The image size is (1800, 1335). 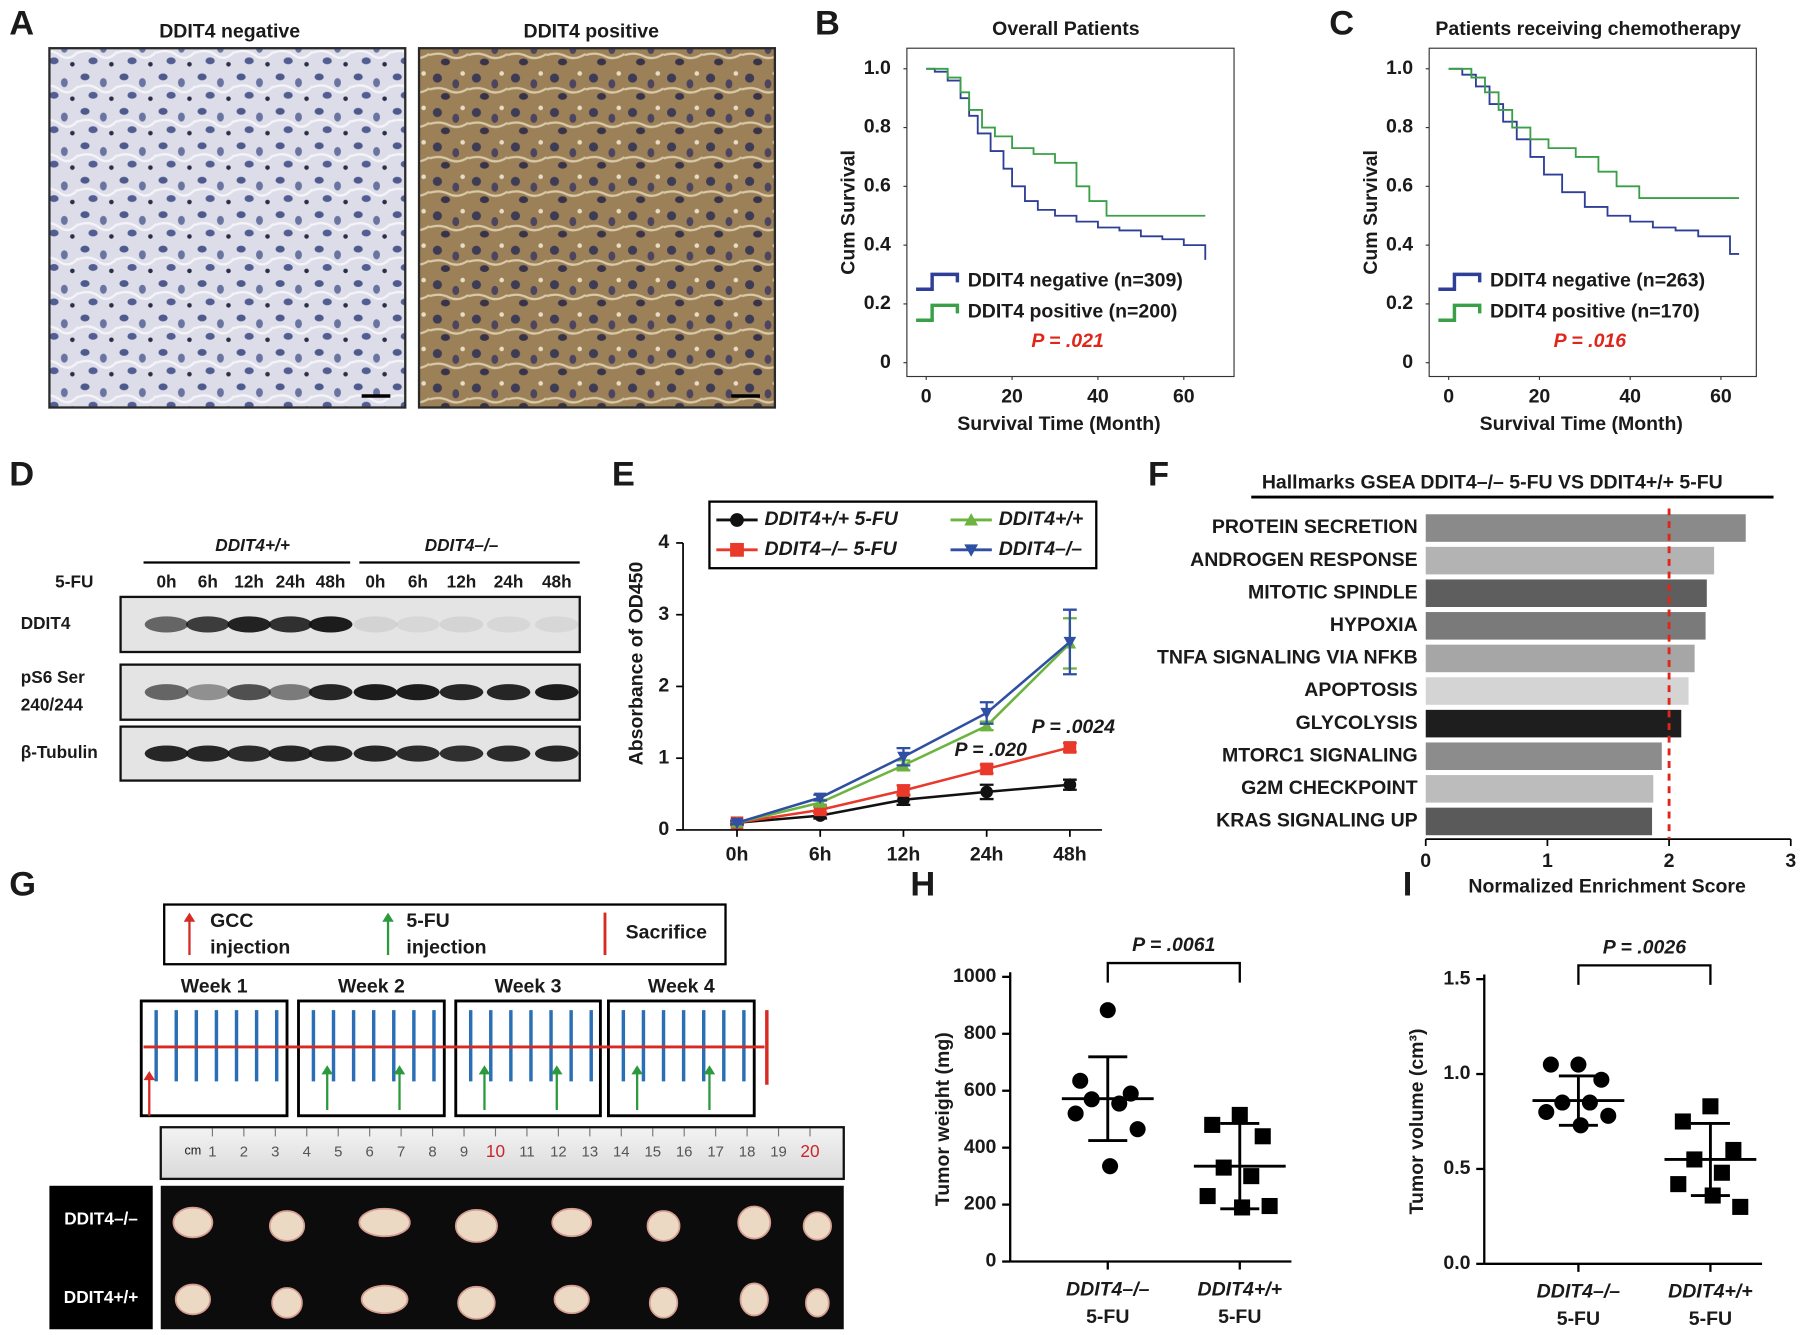 I want to click on y-axis-label: Absorbance of OD450, so click(x=636, y=663).